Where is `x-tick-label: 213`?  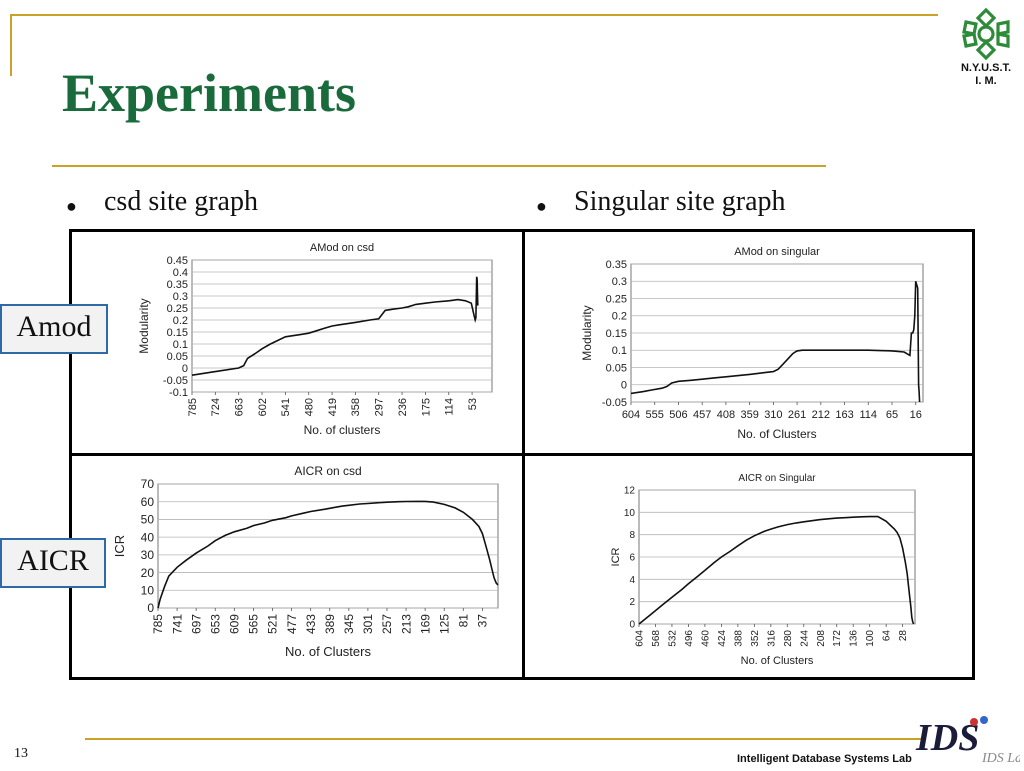
x-tick-label: 213 is located at coordinates (406, 624).